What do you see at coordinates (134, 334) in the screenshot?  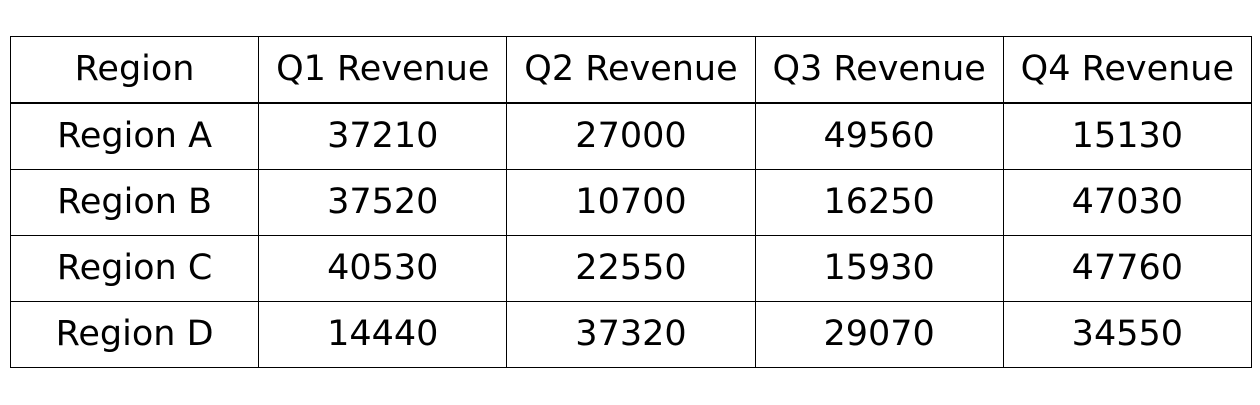 I see `row-label-cell: Region D` at bounding box center [134, 334].